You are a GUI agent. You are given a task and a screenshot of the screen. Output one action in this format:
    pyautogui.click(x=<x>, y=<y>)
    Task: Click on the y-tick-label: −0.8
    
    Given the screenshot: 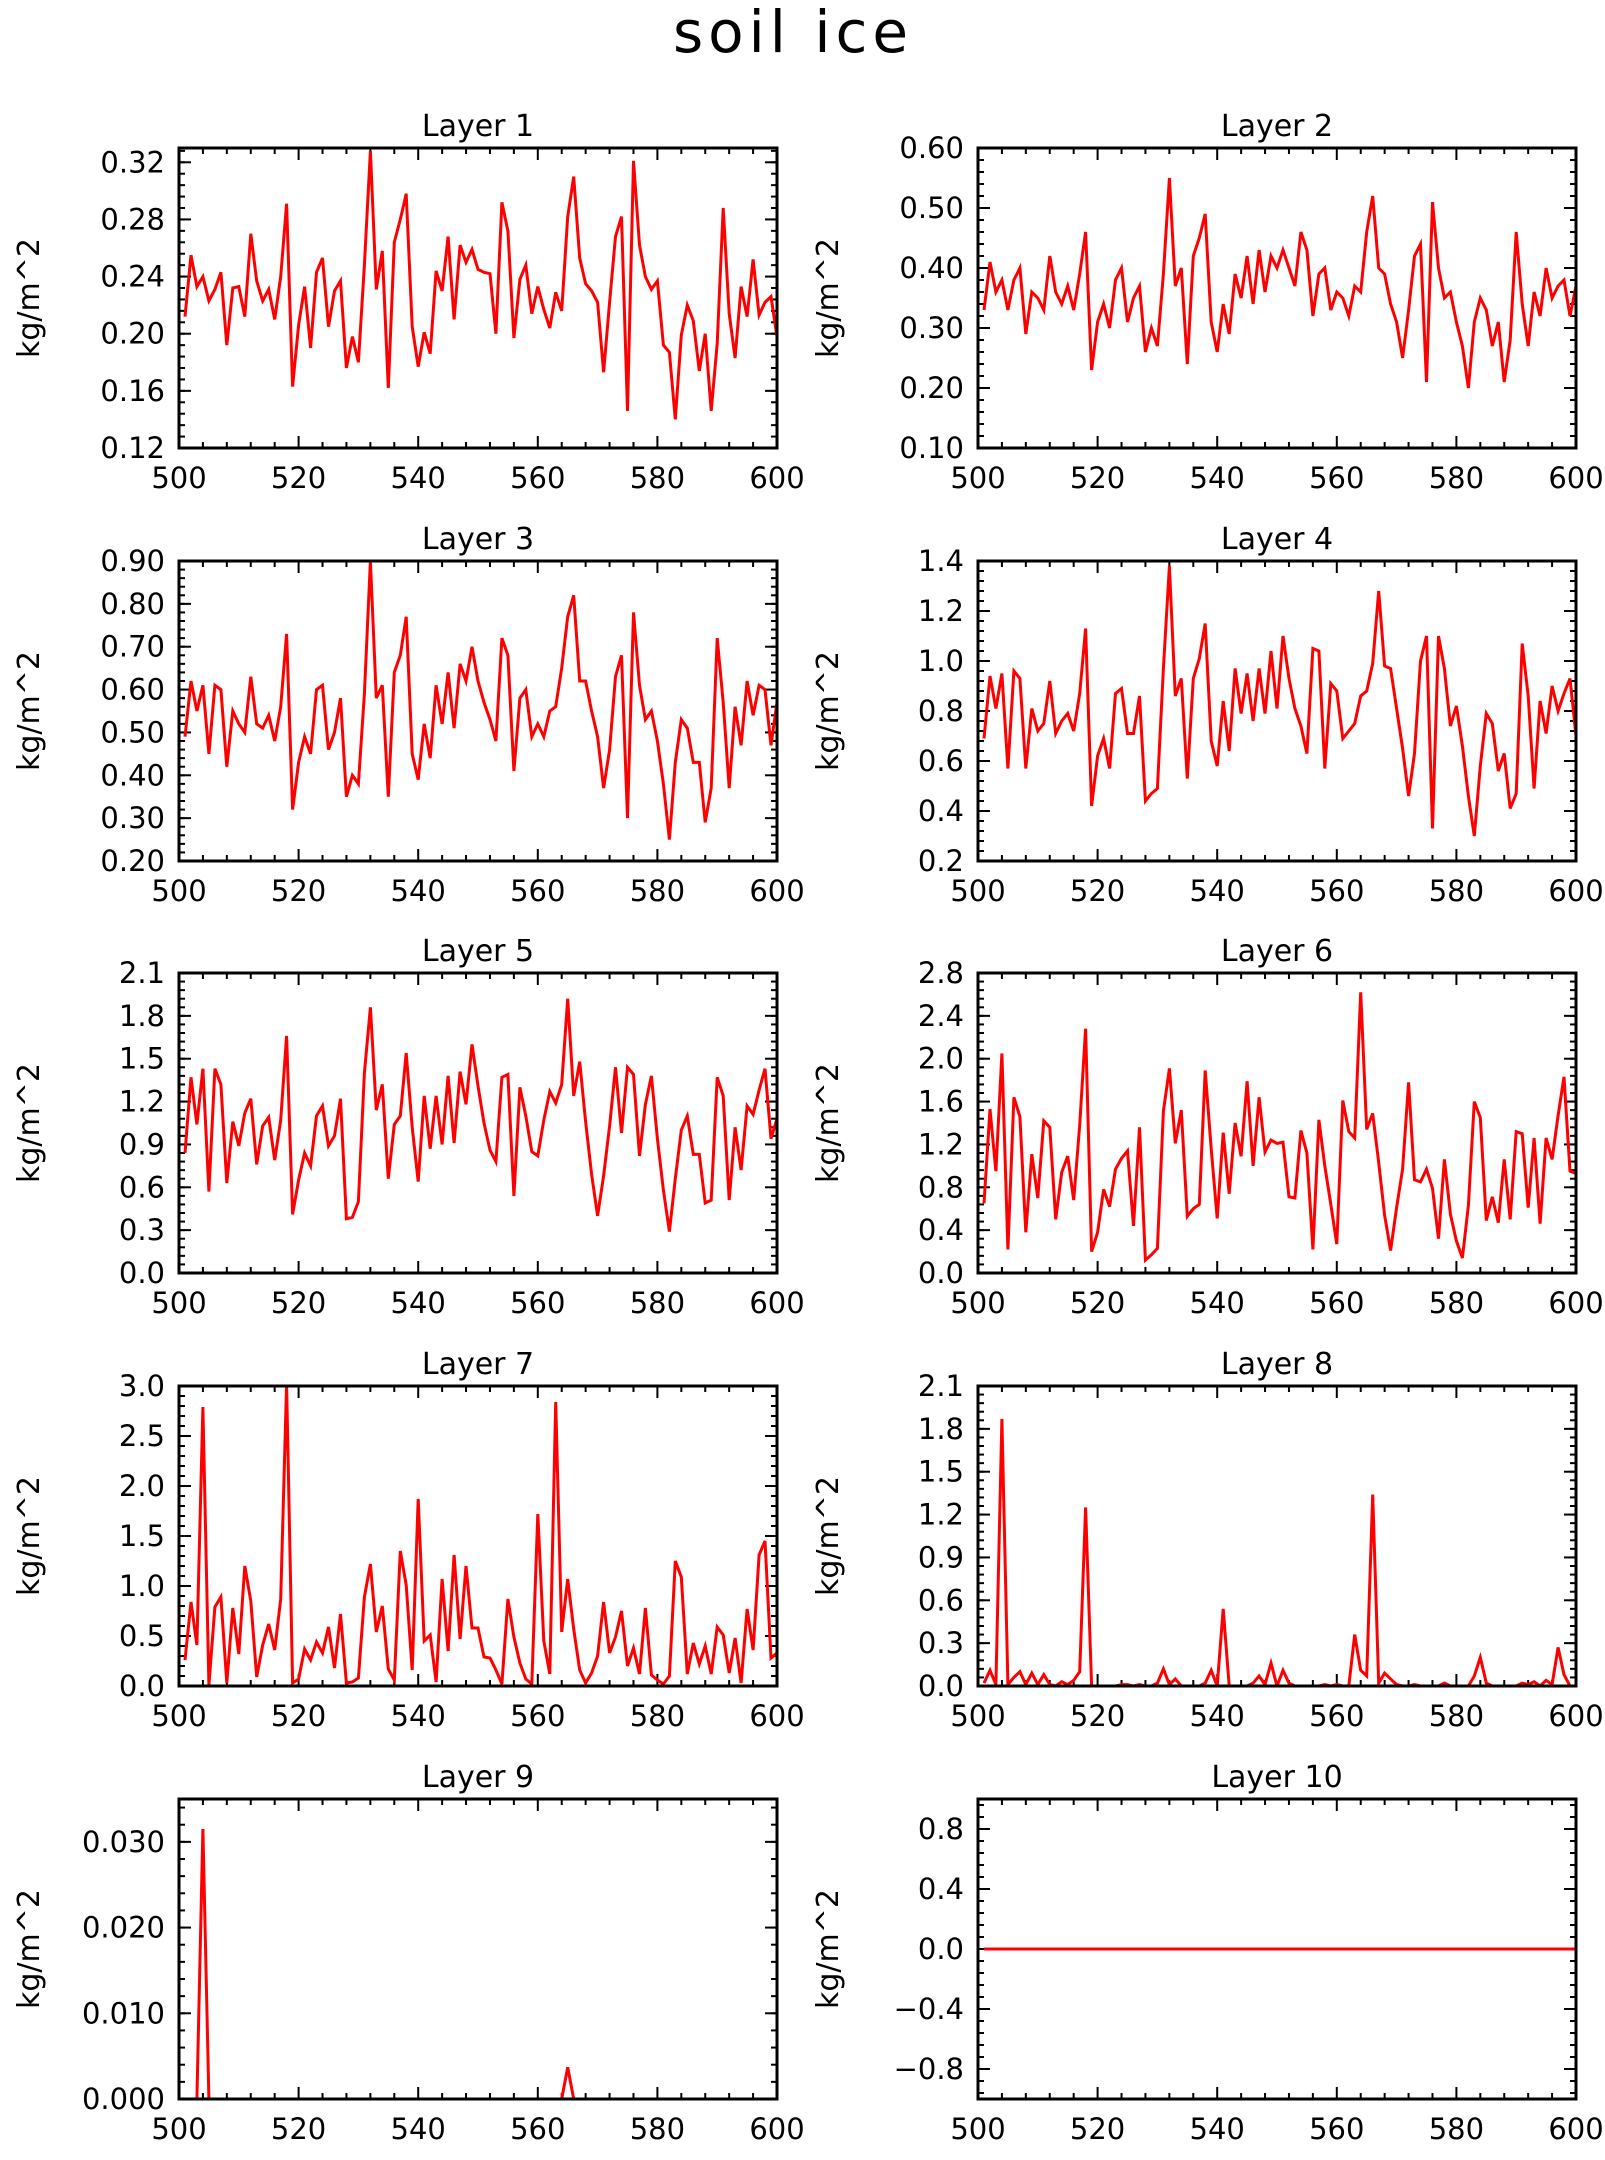 What is the action you would take?
    pyautogui.click(x=929, y=2069)
    